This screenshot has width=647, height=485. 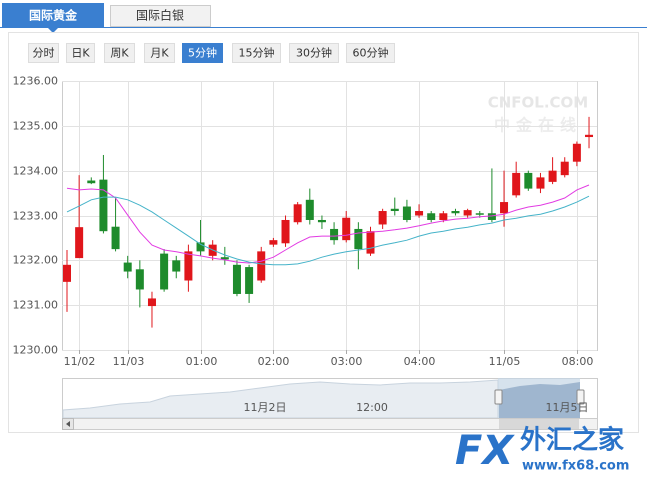 I want to click on y-tick-label: 1234.00, so click(x=36, y=171).